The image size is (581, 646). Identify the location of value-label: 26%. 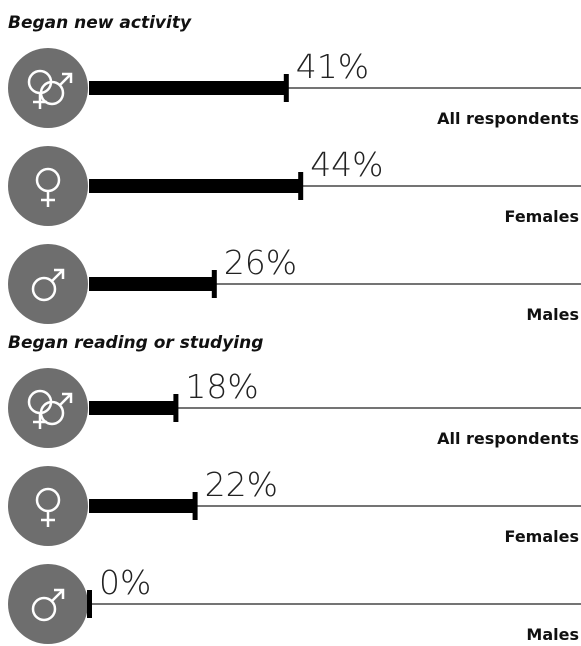
(260, 262).